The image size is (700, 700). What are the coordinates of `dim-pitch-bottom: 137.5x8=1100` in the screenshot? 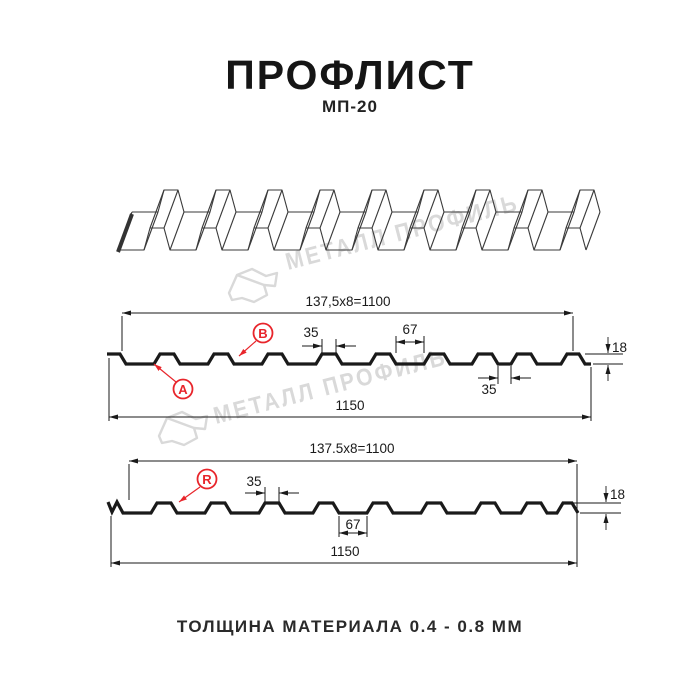 It's located at (352, 448).